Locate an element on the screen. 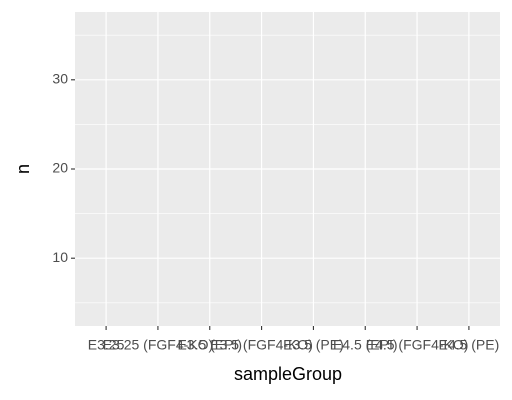 This screenshot has height=400, width=512. x-tick-label: E3.5 (FGF4-KO) is located at coordinates (261, 345).